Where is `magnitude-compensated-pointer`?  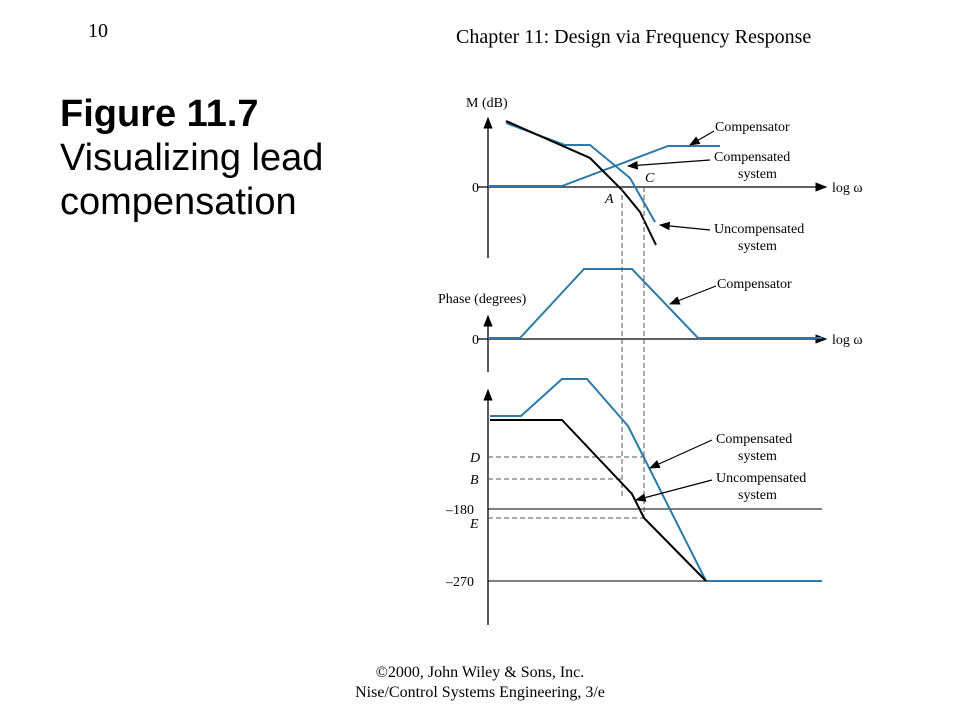 magnitude-compensated-pointer is located at coordinates (668, 164).